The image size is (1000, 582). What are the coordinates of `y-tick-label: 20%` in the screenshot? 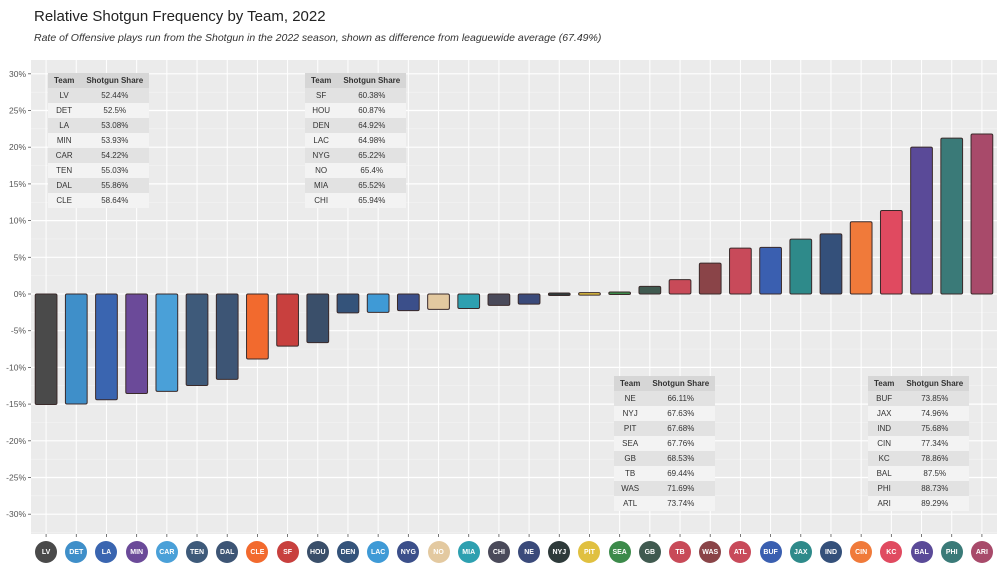 It's located at (17, 147).